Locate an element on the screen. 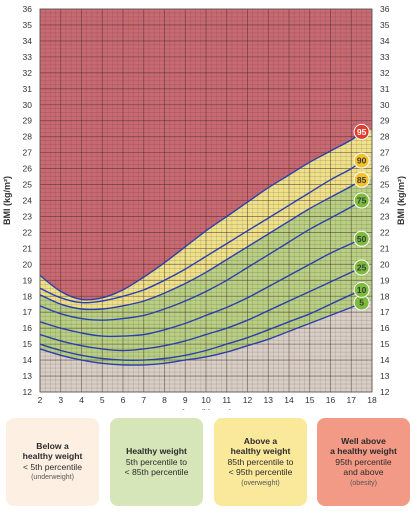 The height and width of the screenshot is (516, 413). y-tick-label-left: 23 is located at coordinates (28, 216).